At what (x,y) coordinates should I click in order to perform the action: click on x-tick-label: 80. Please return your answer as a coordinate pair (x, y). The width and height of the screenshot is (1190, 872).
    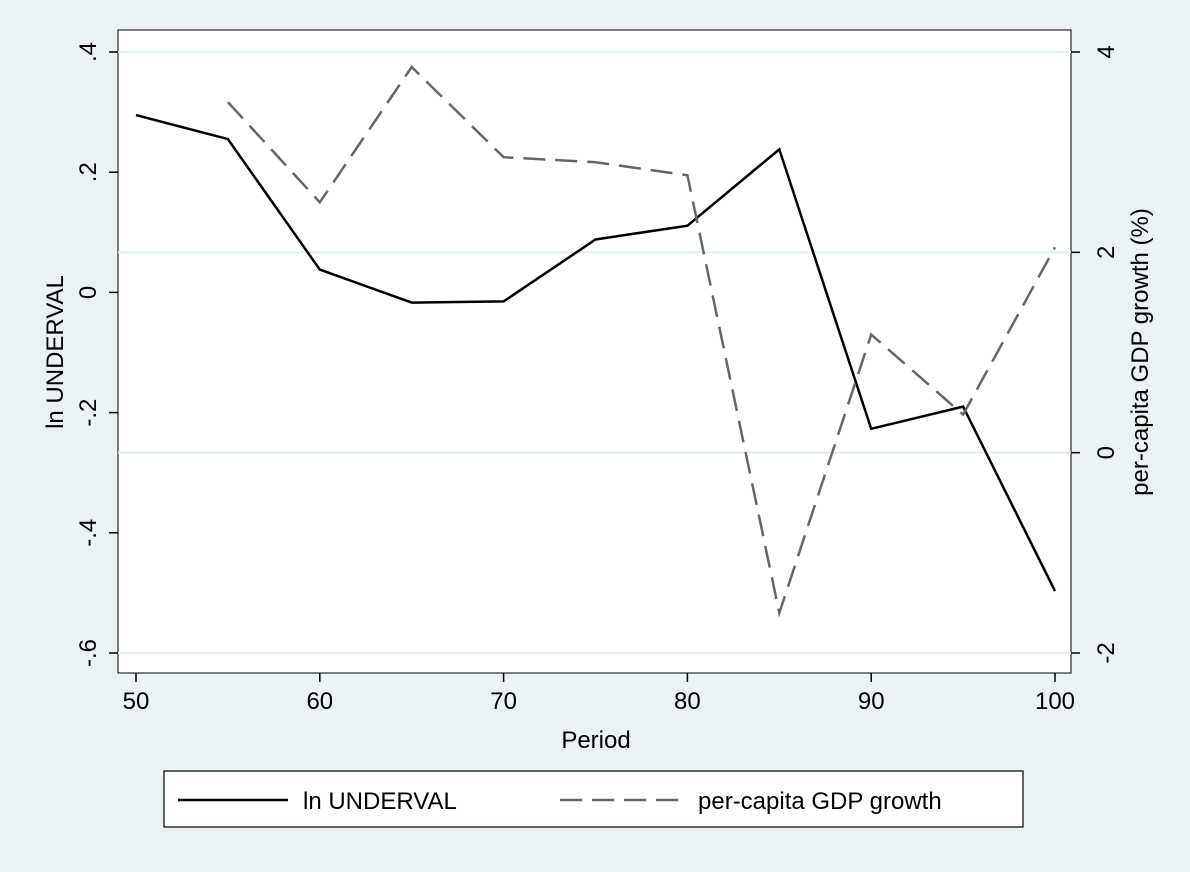
    Looking at the image, I should click on (687, 701).